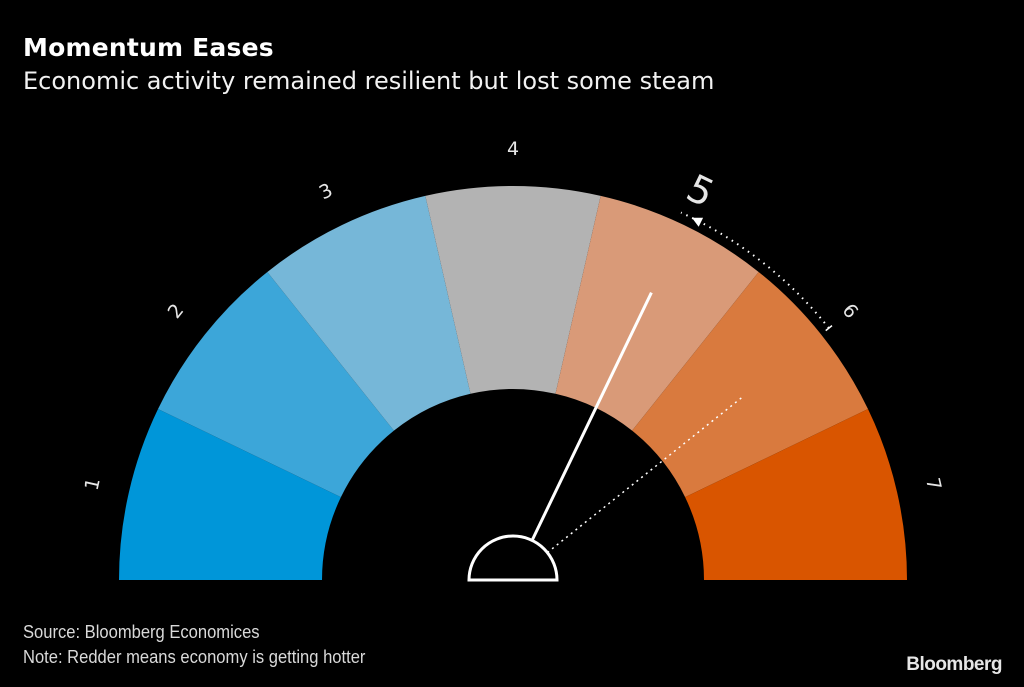 This screenshot has height=687, width=1024. What do you see at coordinates (850, 311) in the screenshot?
I see `gauge-label-6: 6` at bounding box center [850, 311].